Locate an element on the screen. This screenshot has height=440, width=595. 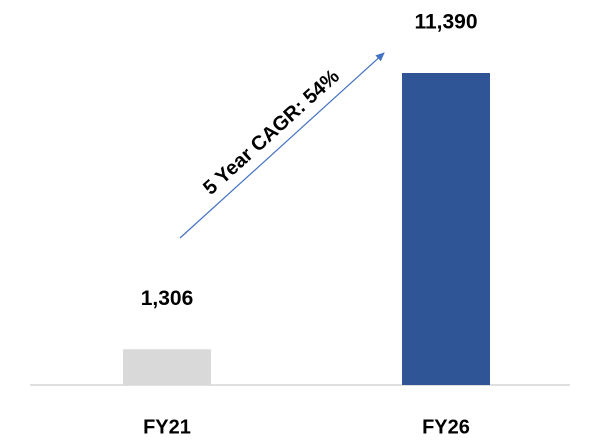
data-label: 11,390 is located at coordinates (445, 22).